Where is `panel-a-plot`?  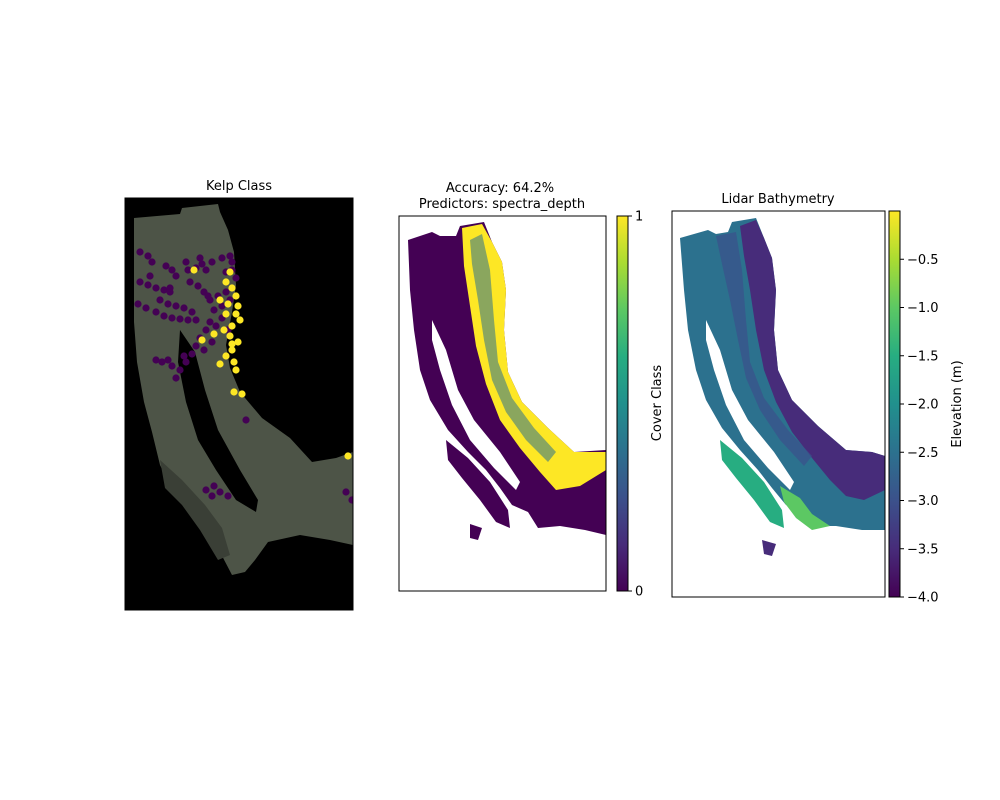
panel-a-plot is located at coordinates (239, 404).